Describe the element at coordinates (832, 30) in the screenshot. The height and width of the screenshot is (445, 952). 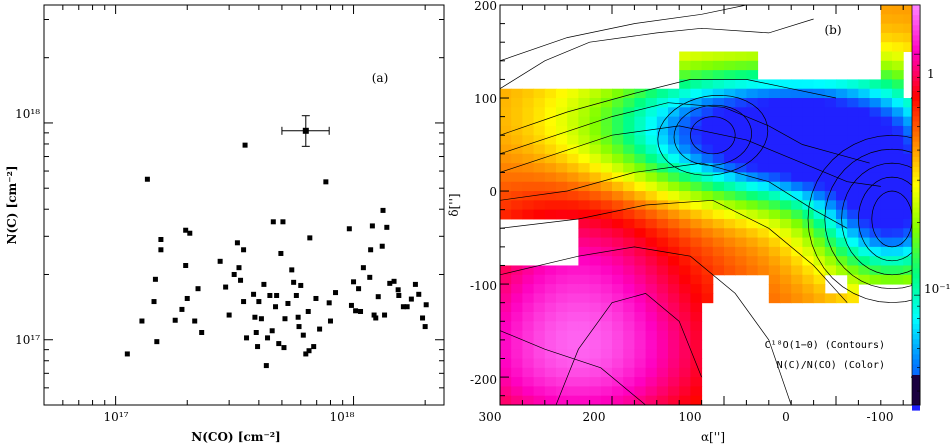
I see `panel-b-label: (b)` at that location.